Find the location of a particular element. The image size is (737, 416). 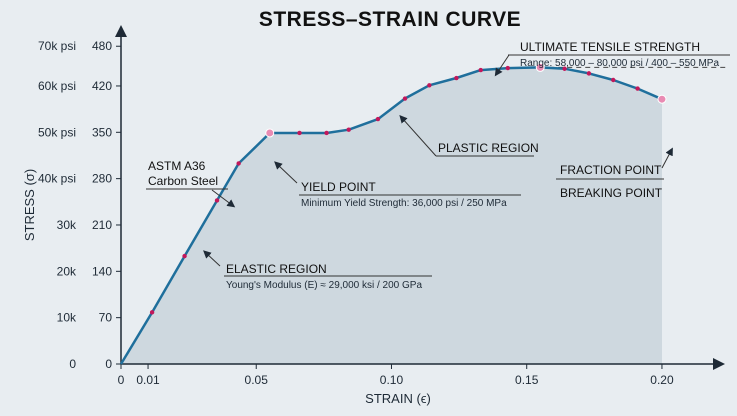

y-tick-label-mpa: 210 is located at coordinates (102, 225).